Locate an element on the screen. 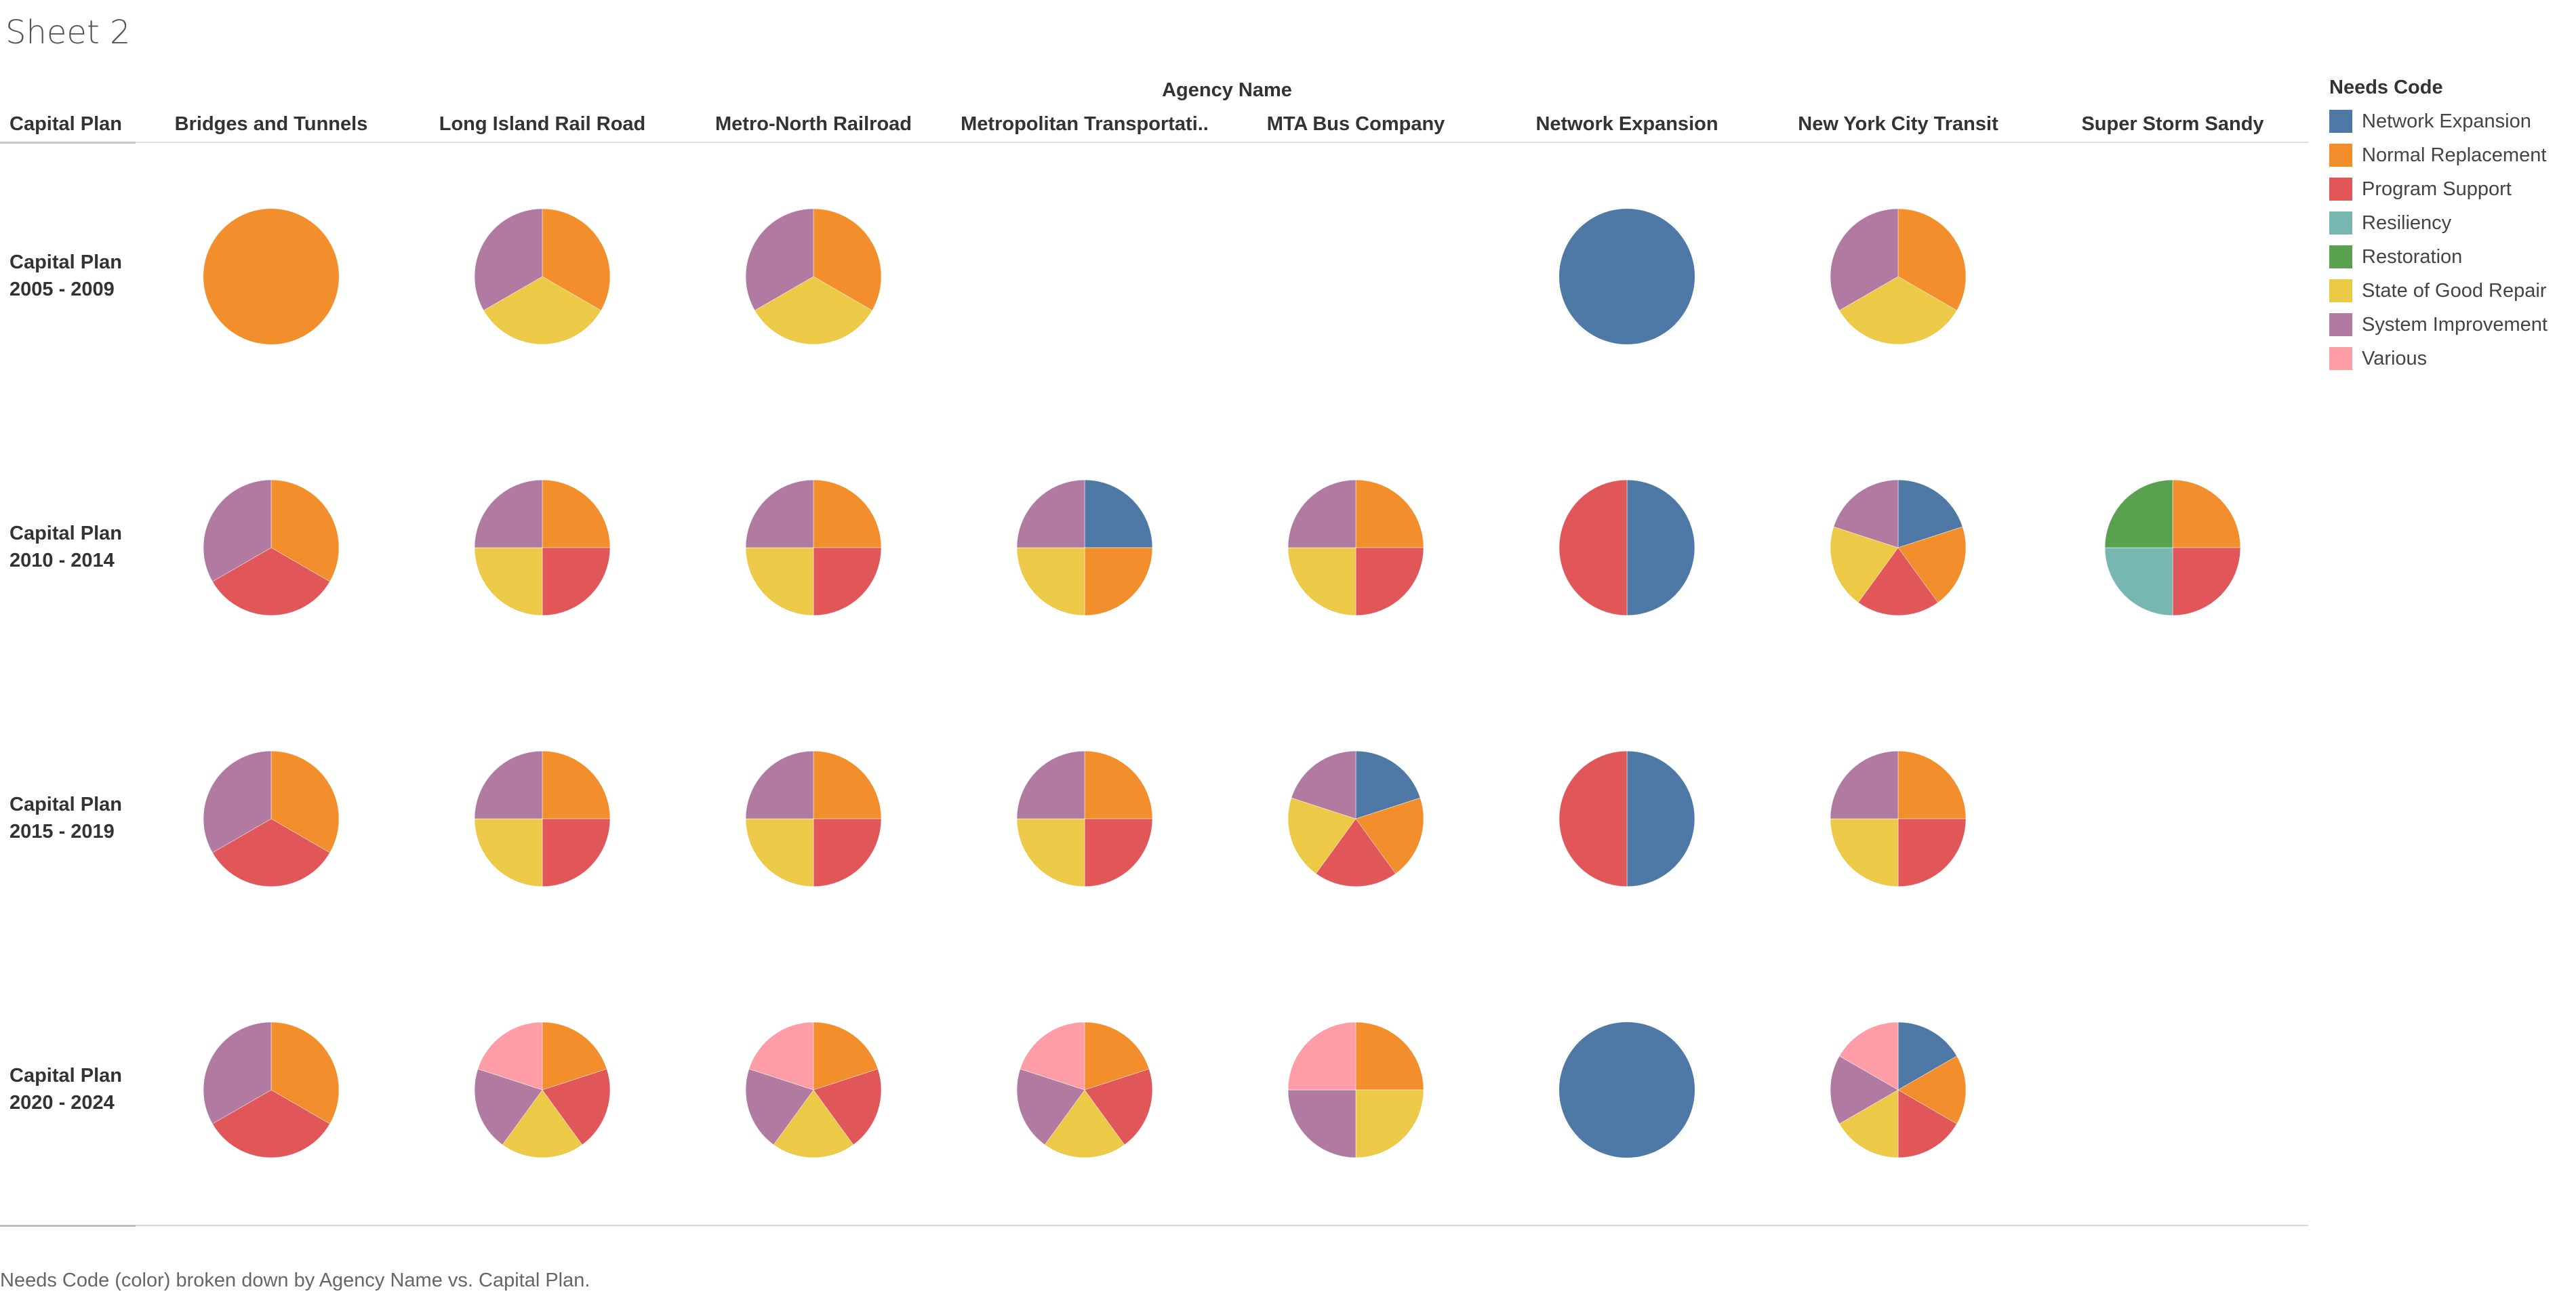 The height and width of the screenshot is (1298, 2576). row-label-2010-2014: Capital Plan 2010 - 2014 is located at coordinates (65, 547).